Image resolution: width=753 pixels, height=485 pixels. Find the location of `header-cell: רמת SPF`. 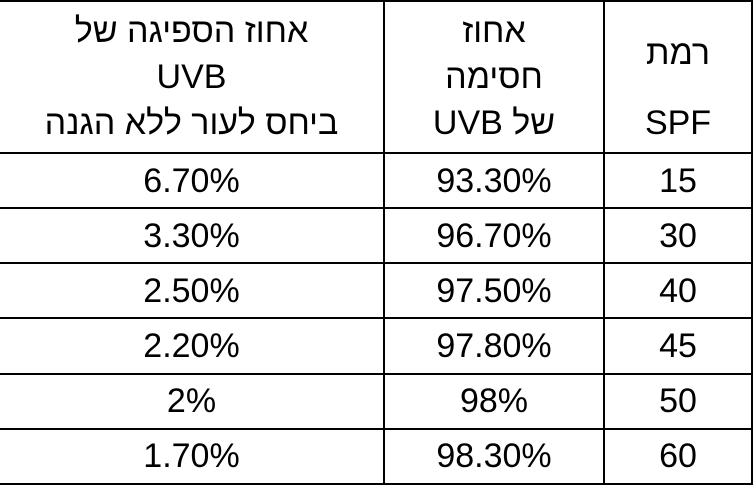

header-cell: רמת SPF is located at coordinates (678, 77).